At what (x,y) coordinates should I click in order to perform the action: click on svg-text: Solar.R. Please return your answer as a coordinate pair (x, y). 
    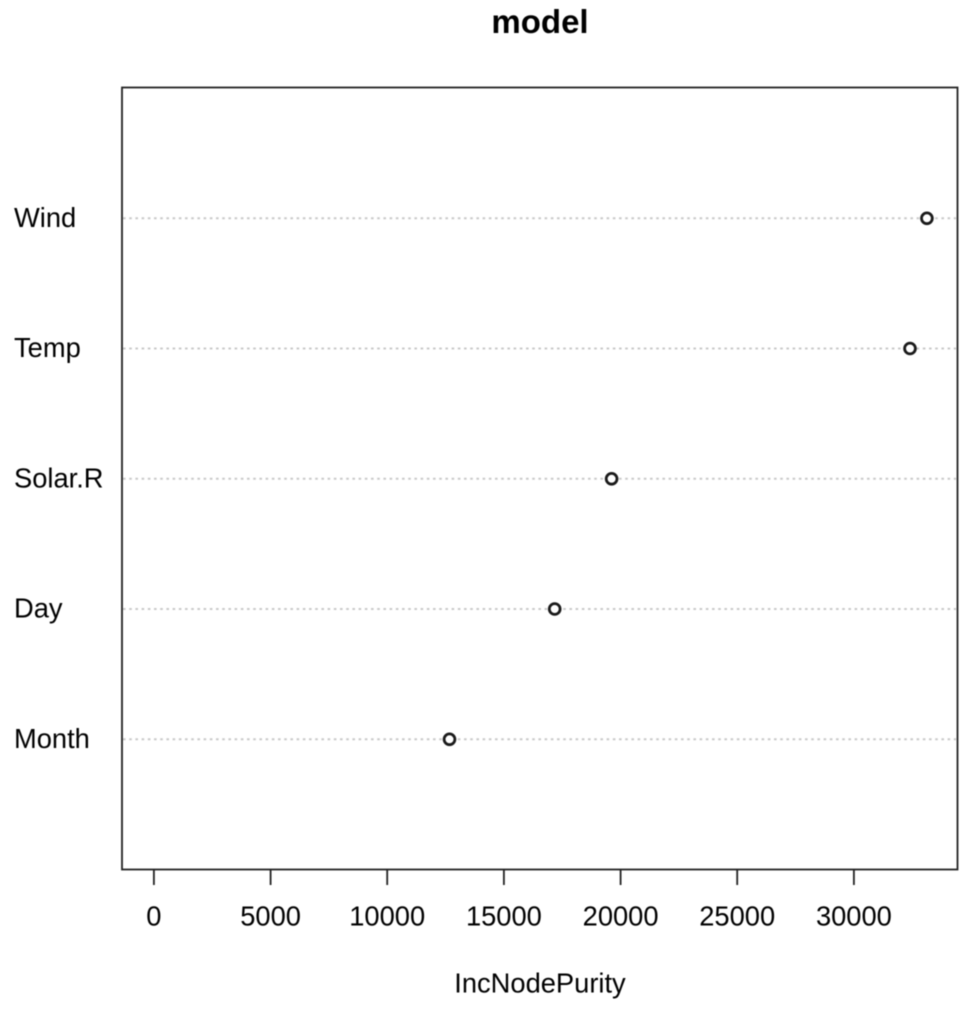
    Looking at the image, I should click on (59, 478).